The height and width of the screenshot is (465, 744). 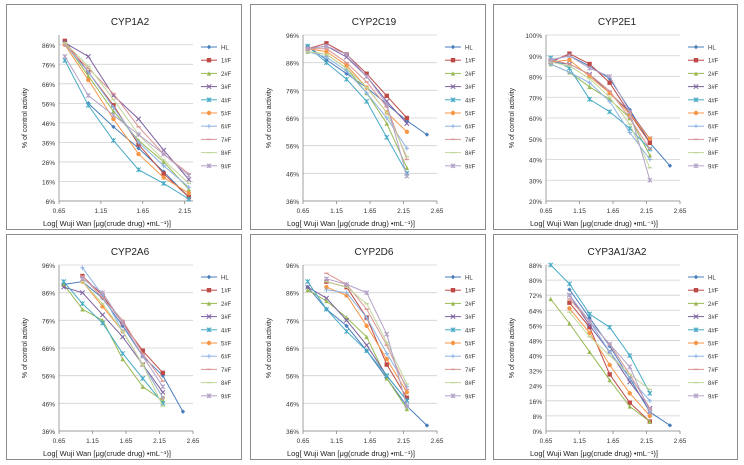 I want to click on legend-label: 3#F, so click(x=713, y=88).